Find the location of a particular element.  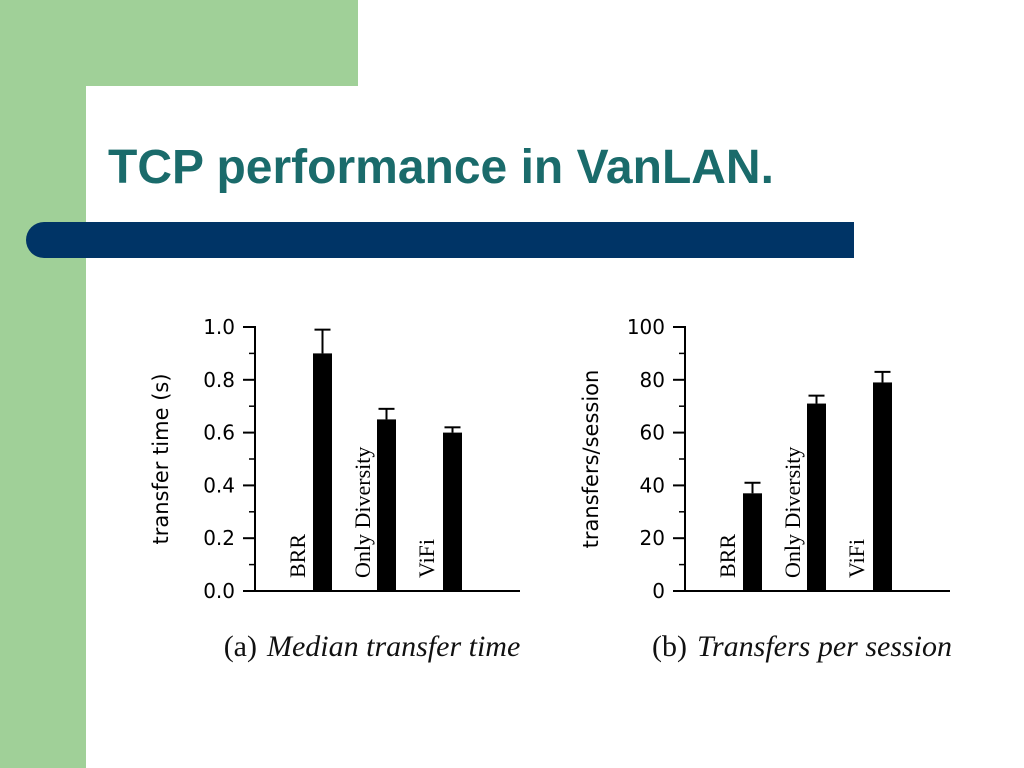

chart-a-y-tick-label: 0.2 is located at coordinates (219, 538).